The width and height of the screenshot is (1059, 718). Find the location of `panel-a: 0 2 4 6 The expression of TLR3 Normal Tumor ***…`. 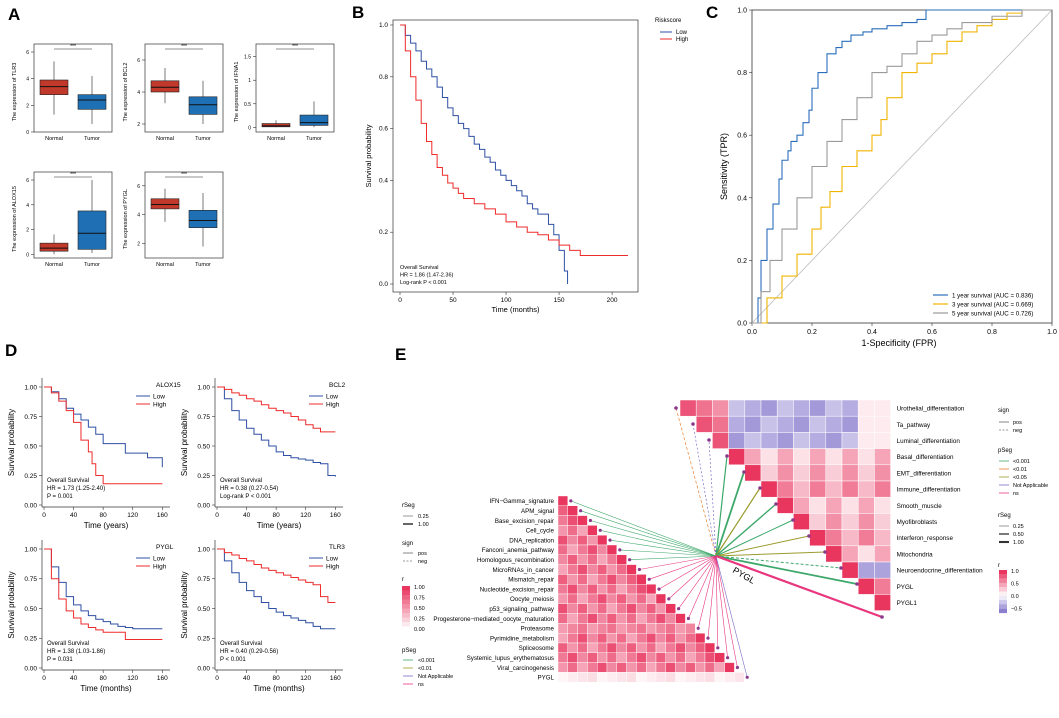

panel-a: 0 2 4 6 The expression of TLR3 Normal Tumor ***… is located at coordinates (173, 155).